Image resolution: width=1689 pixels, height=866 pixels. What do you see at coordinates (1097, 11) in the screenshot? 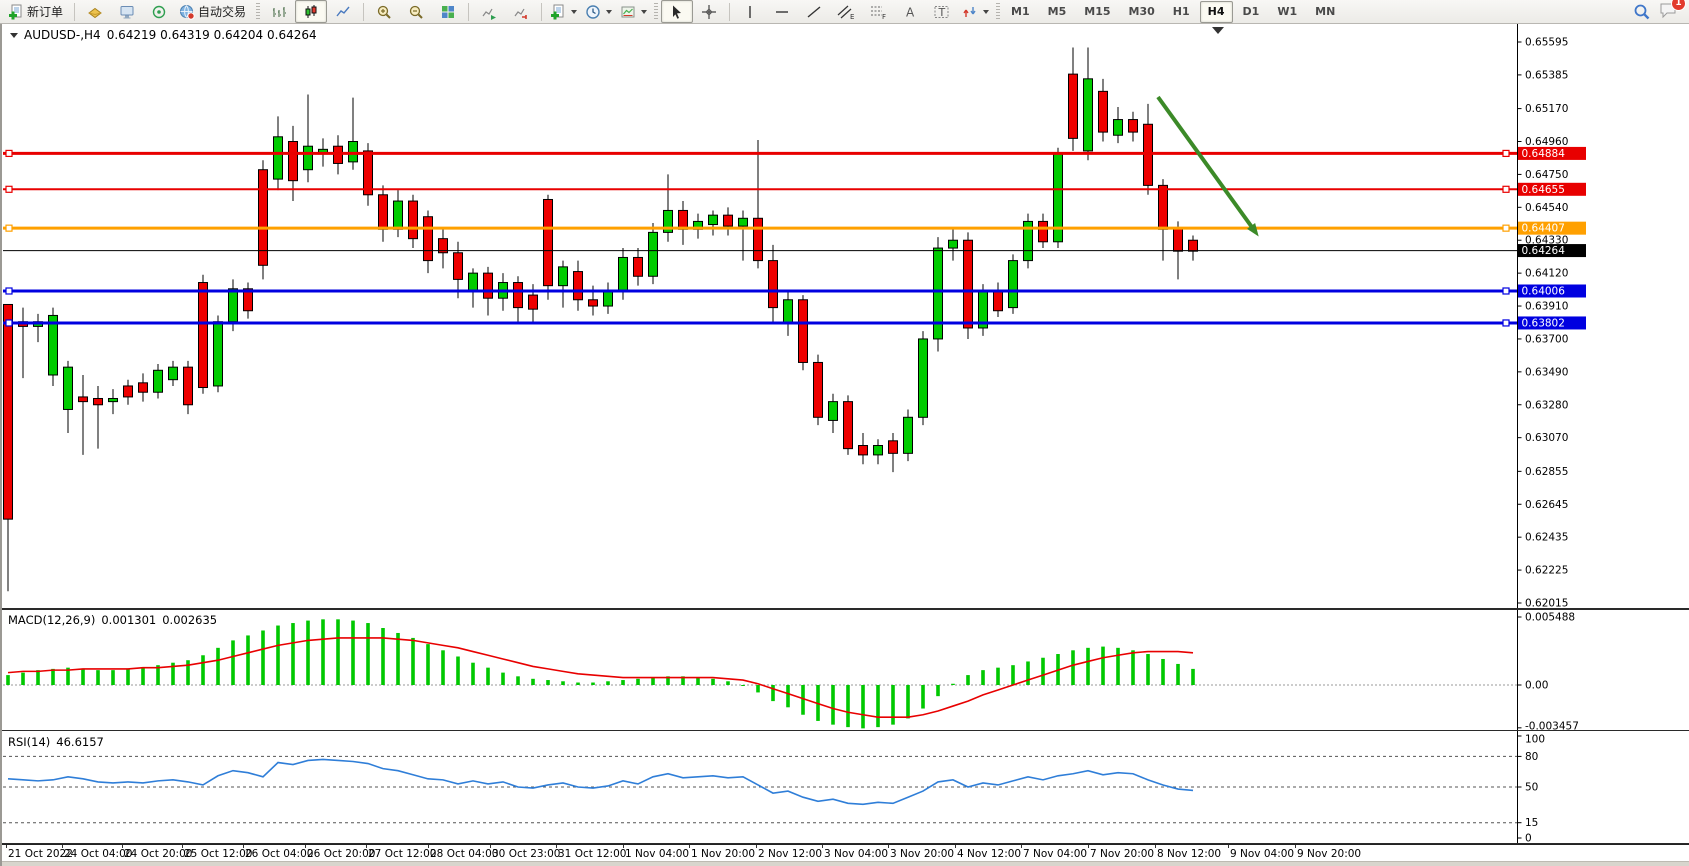
I see `timeframe-m15-button: M15` at bounding box center [1097, 11].